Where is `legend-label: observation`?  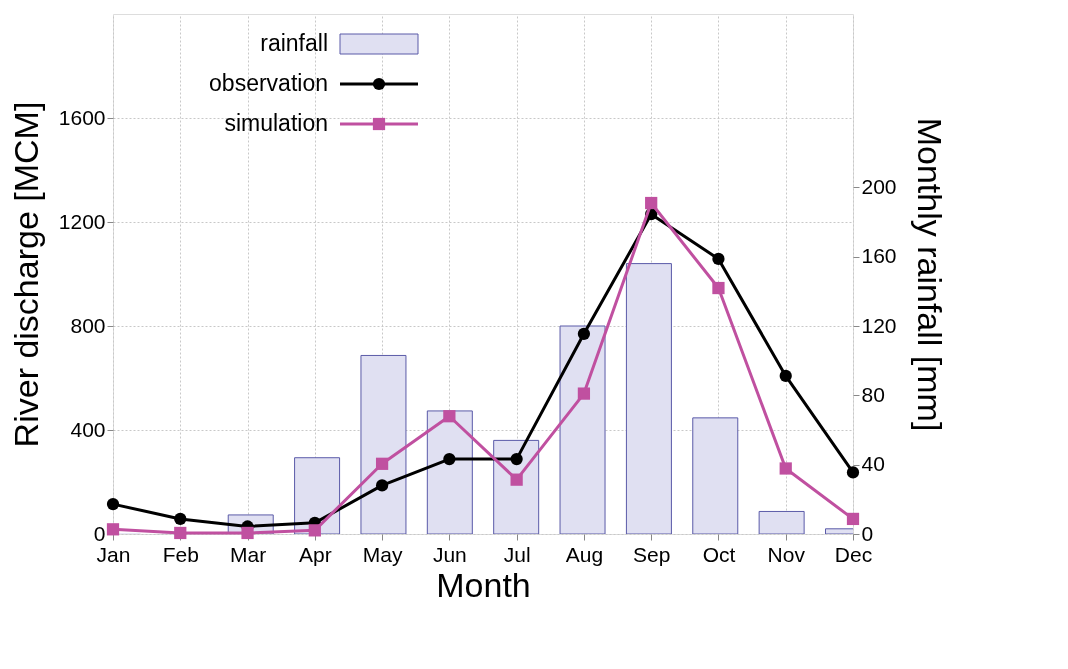 legend-label: observation is located at coordinates (268, 83).